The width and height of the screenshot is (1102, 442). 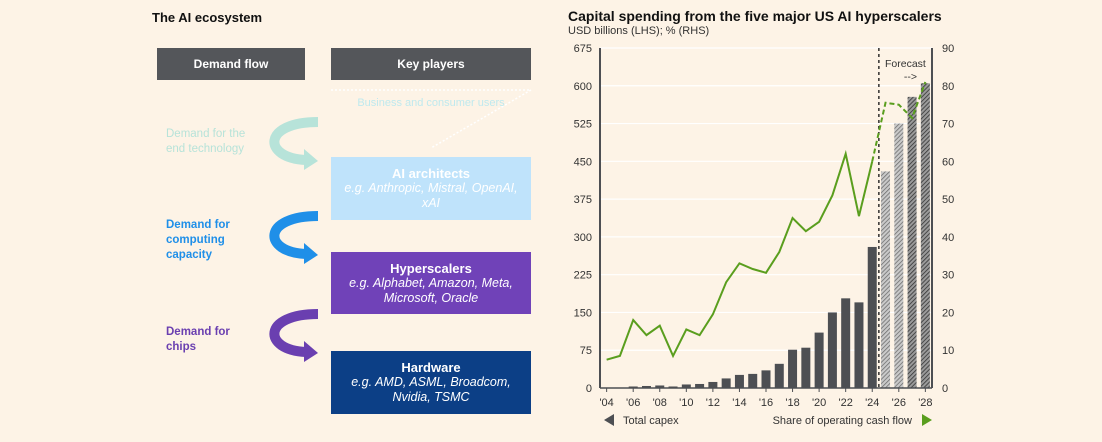 I want to click on flow-label-chips: Demand for chips, so click(x=198, y=339).